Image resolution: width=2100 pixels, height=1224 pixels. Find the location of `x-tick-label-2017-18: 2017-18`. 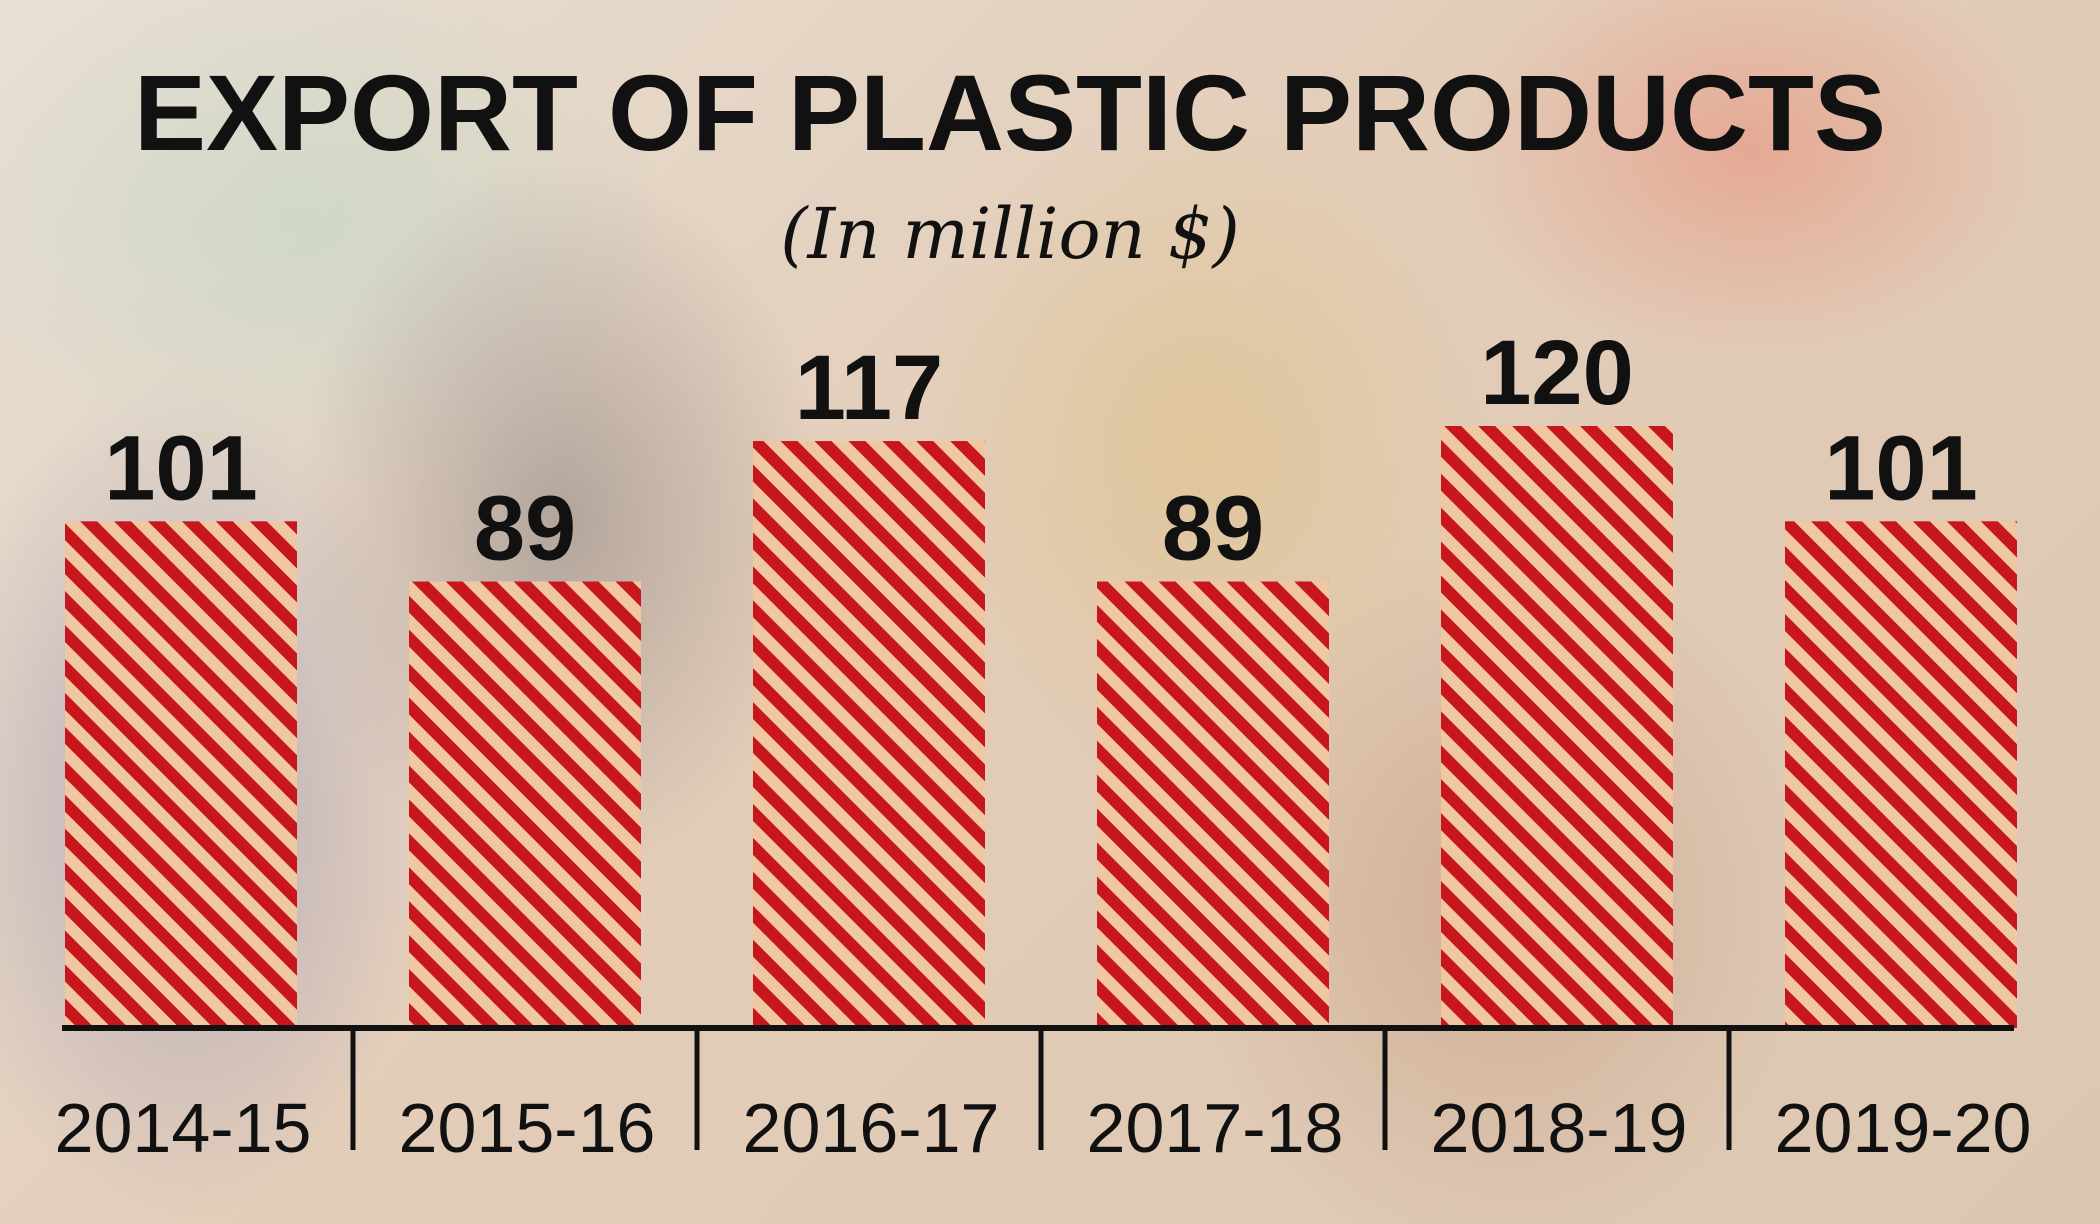

x-tick-label-2017-18: 2017-18 is located at coordinates (1215, 1128).